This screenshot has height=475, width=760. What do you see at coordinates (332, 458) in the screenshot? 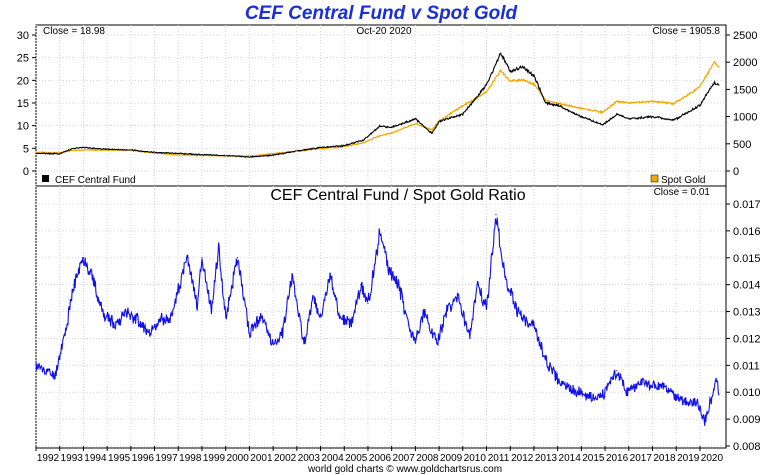
I see `x-tick-label: 2004` at bounding box center [332, 458].